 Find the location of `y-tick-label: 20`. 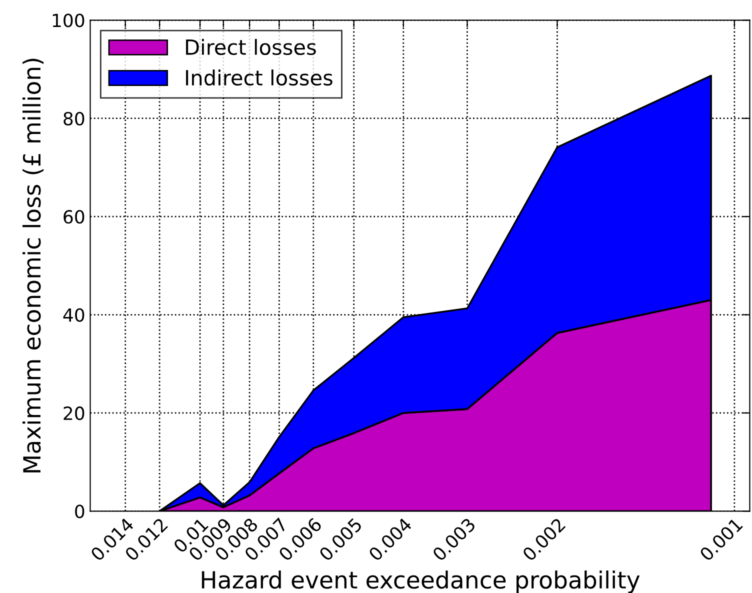

y-tick-label: 20 is located at coordinates (74, 413).